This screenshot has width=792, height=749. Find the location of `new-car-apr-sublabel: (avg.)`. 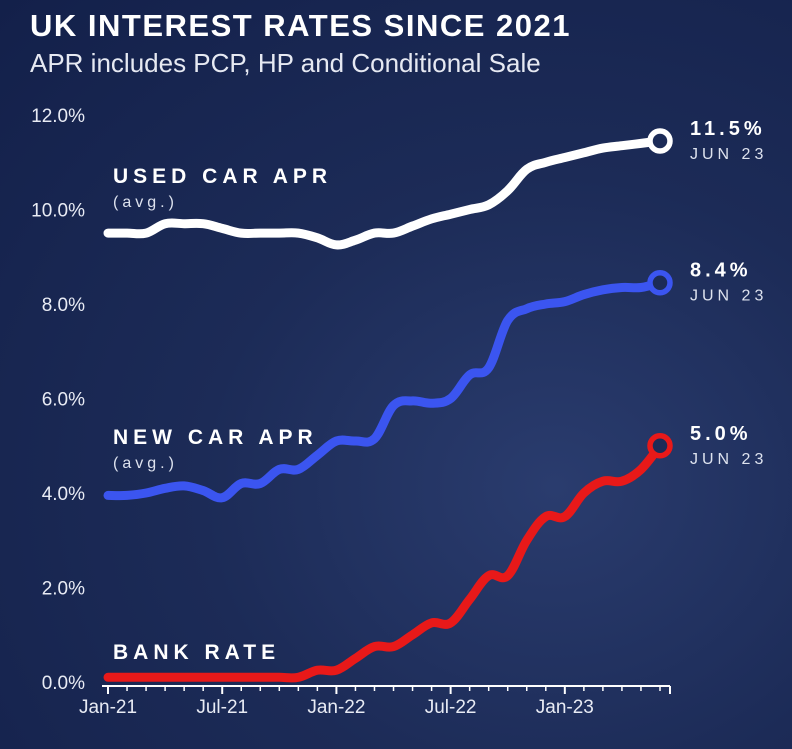

new-car-apr-sublabel: (avg.) is located at coordinates (145, 463).